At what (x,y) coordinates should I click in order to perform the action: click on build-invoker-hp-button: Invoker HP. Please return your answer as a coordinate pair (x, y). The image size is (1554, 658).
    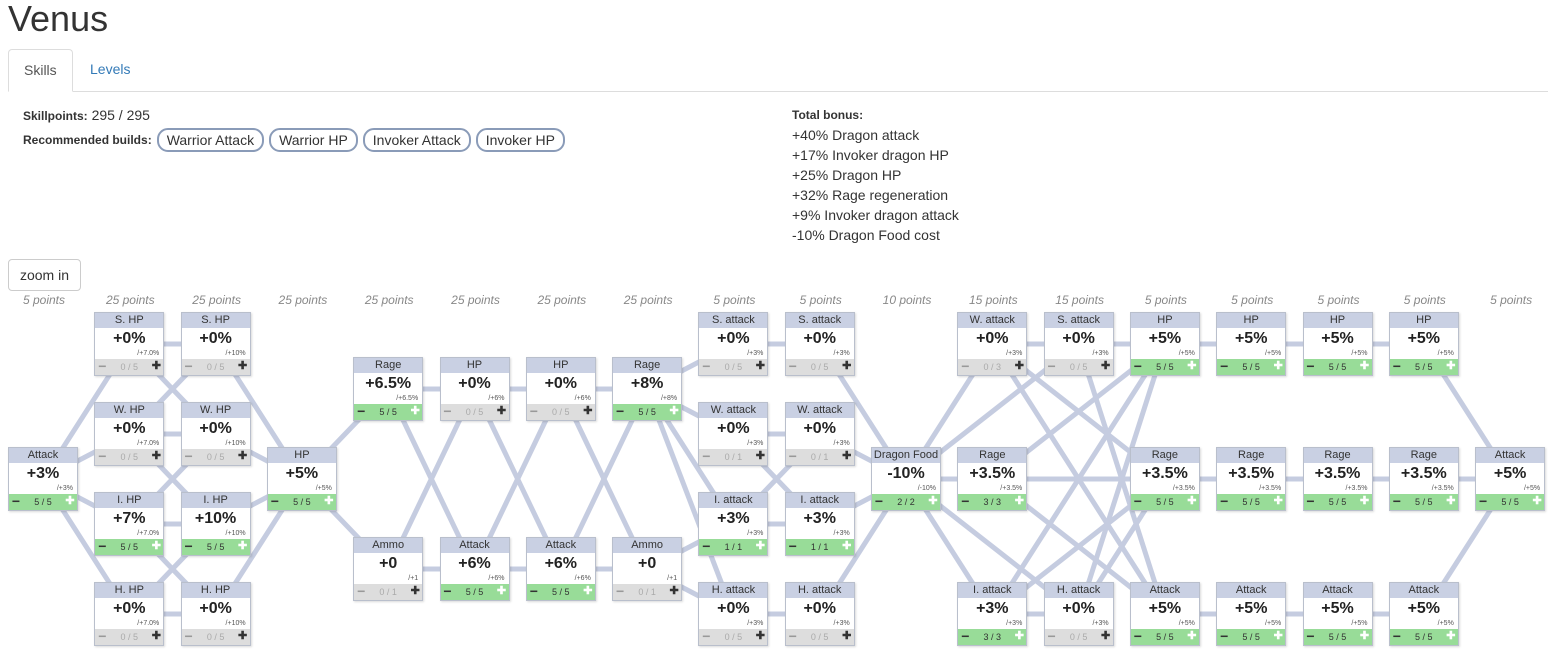
    Looking at the image, I should click on (520, 140).